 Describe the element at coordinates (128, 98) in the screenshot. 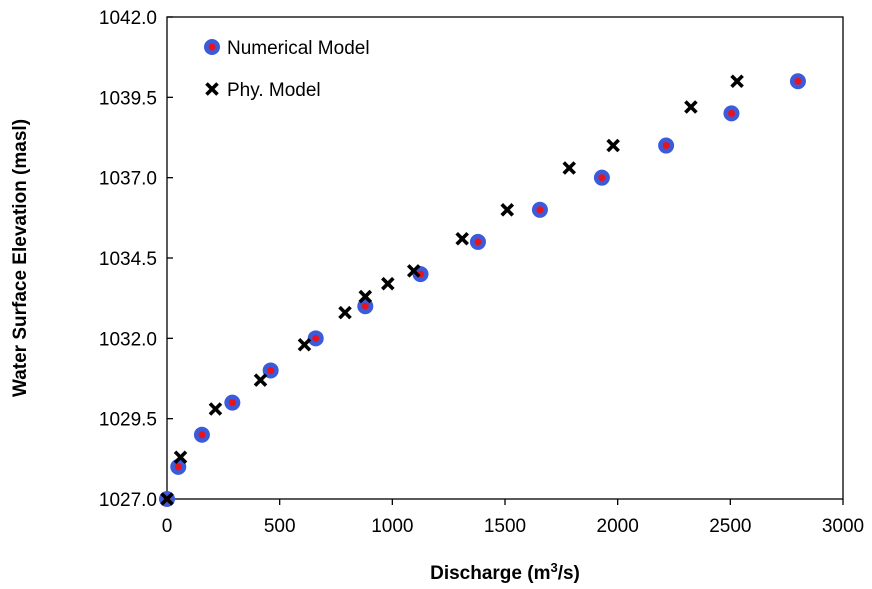

I see `y-tick-label: 1039.5` at that location.